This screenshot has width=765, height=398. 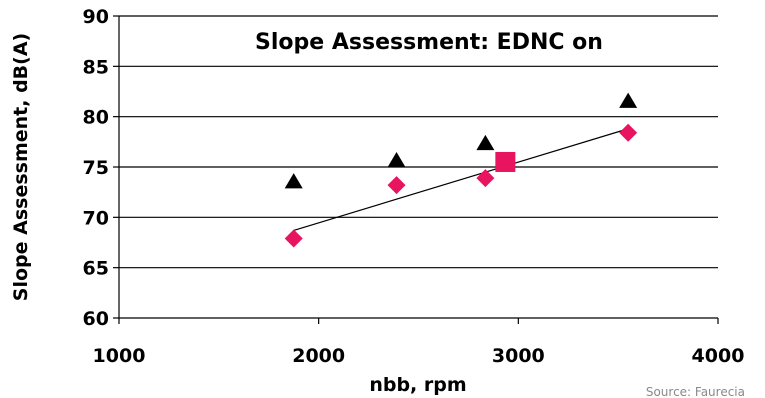 What do you see at coordinates (695, 391) in the screenshot?
I see `source-note: Source: Faurecia` at bounding box center [695, 391].